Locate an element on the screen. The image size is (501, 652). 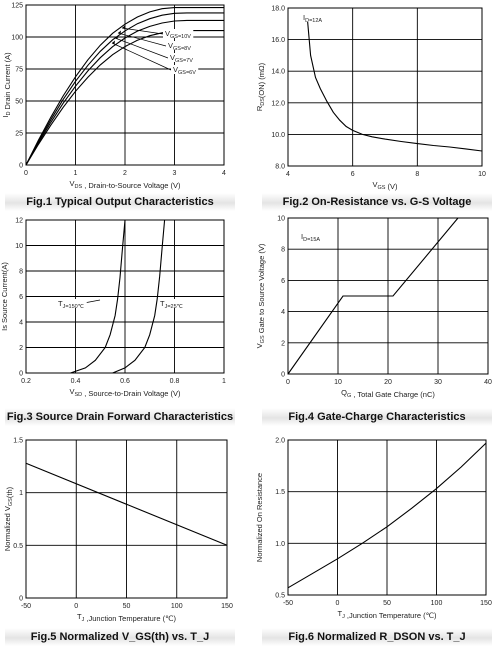
x-tick-label: 100 is located at coordinates (177, 606).